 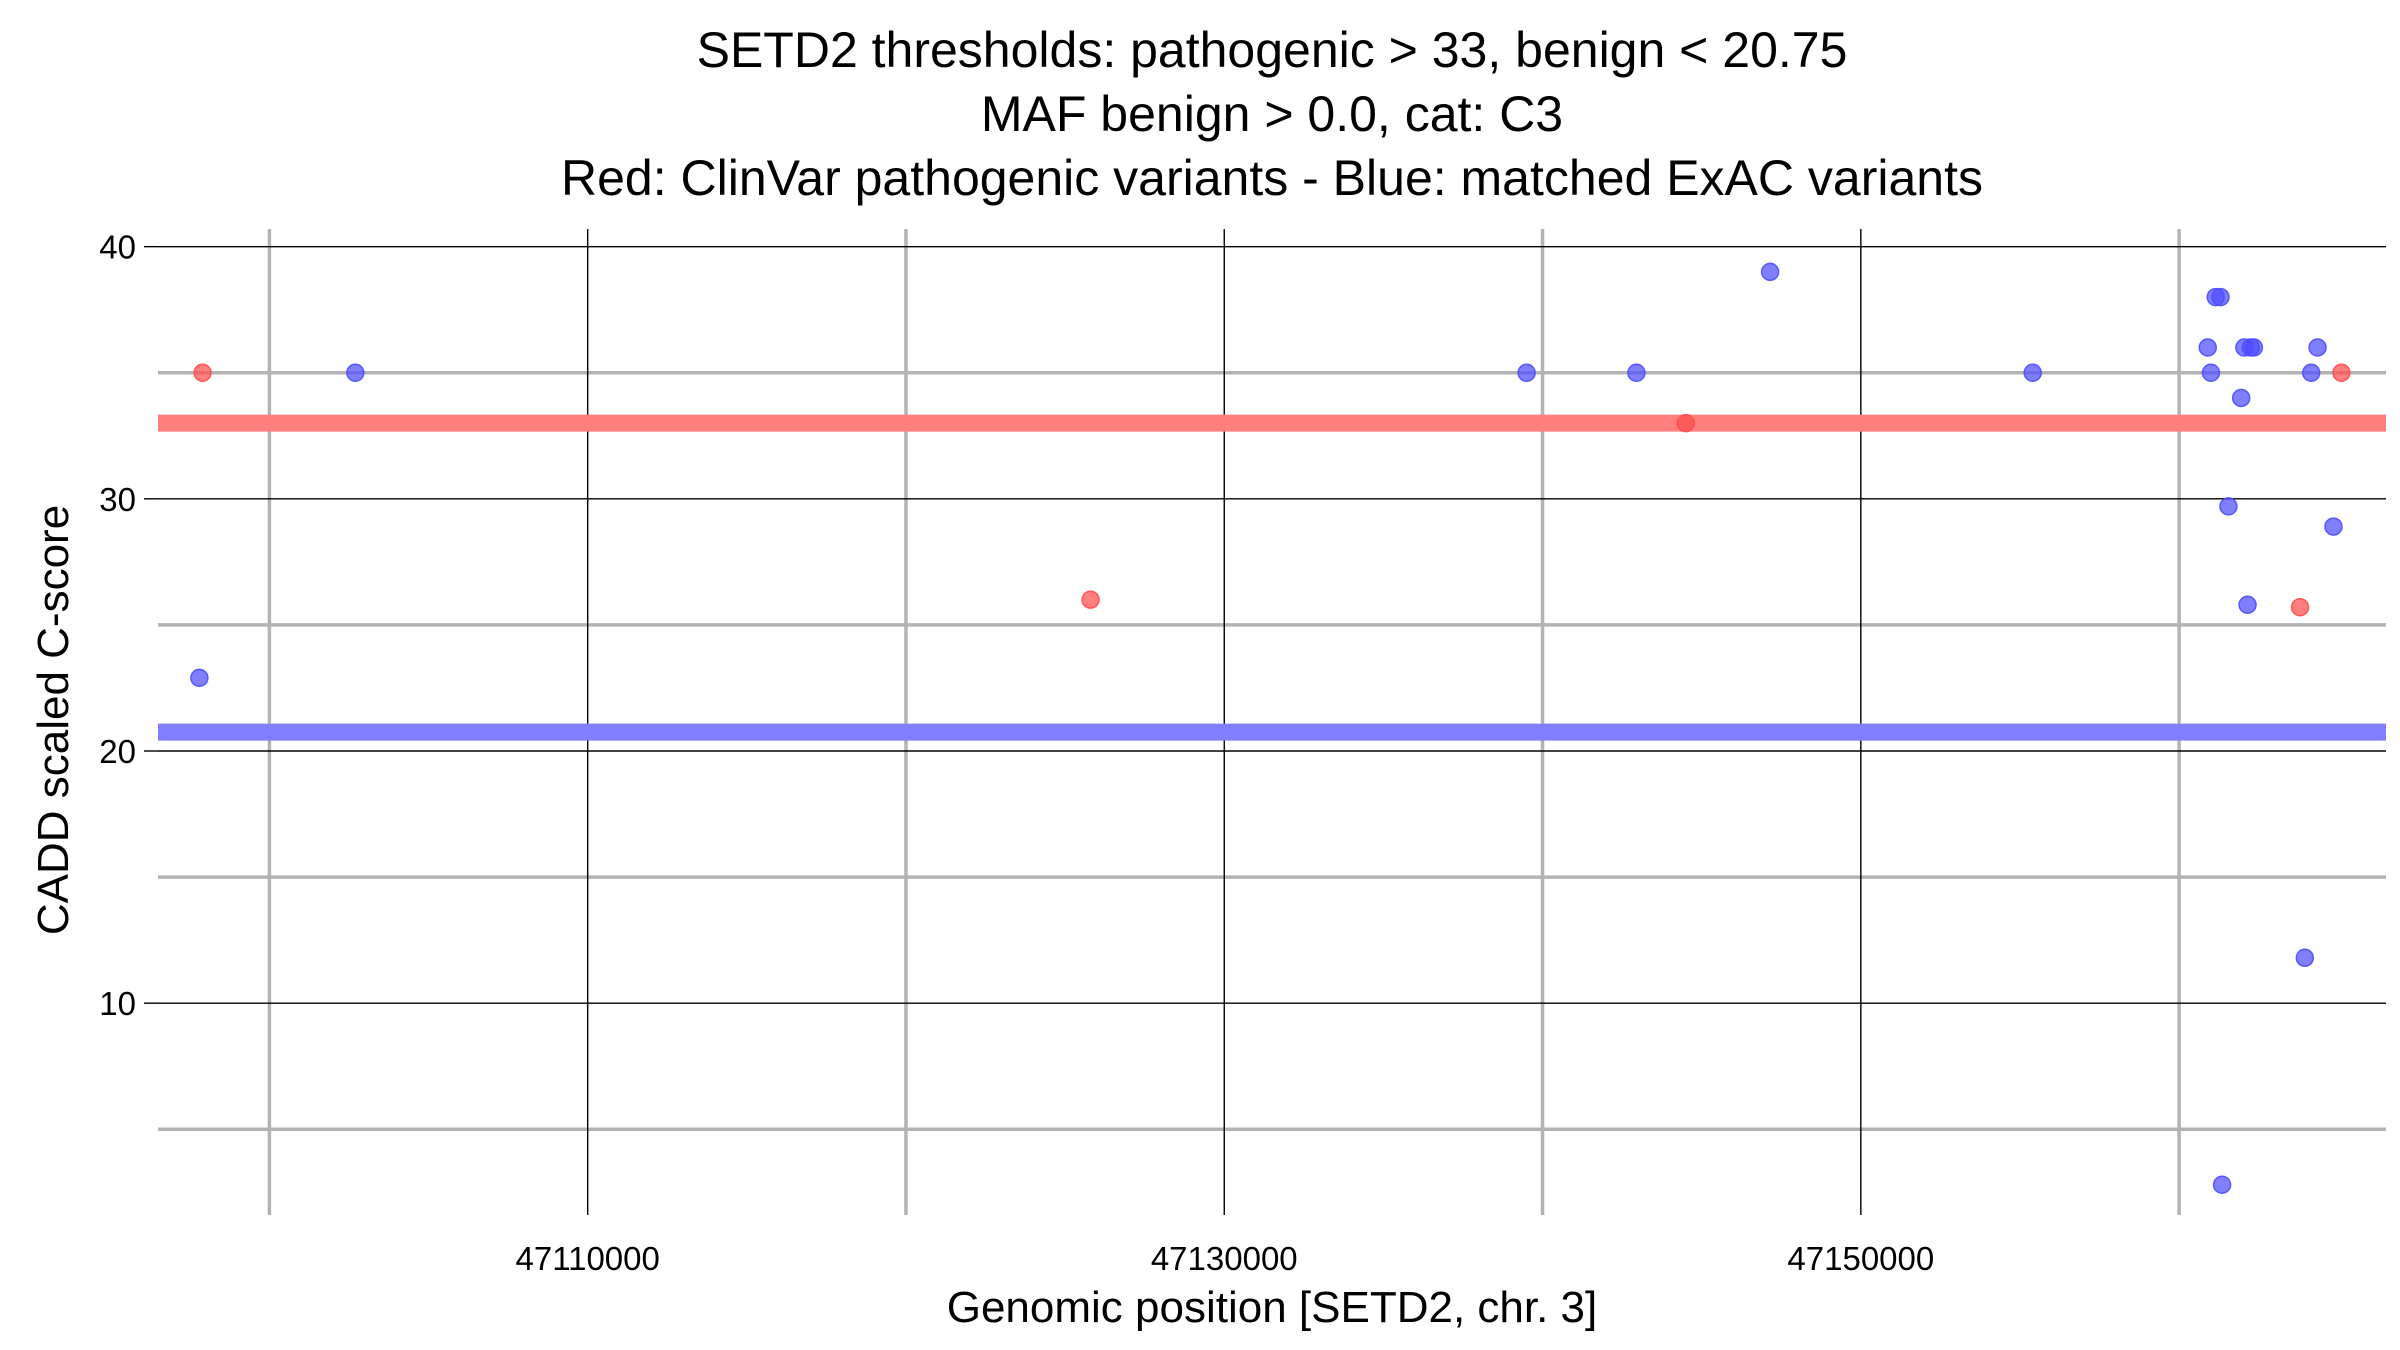 I want to click on x-axis-ticks: 47110000 47130000 47150000, so click(x=1224, y=1258).